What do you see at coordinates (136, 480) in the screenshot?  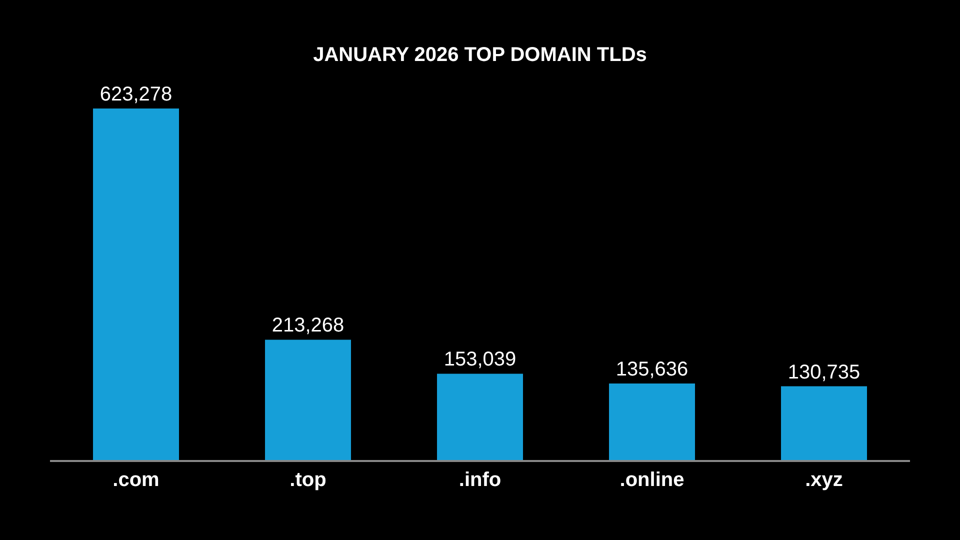 I see `x-tick-label: .com` at bounding box center [136, 480].